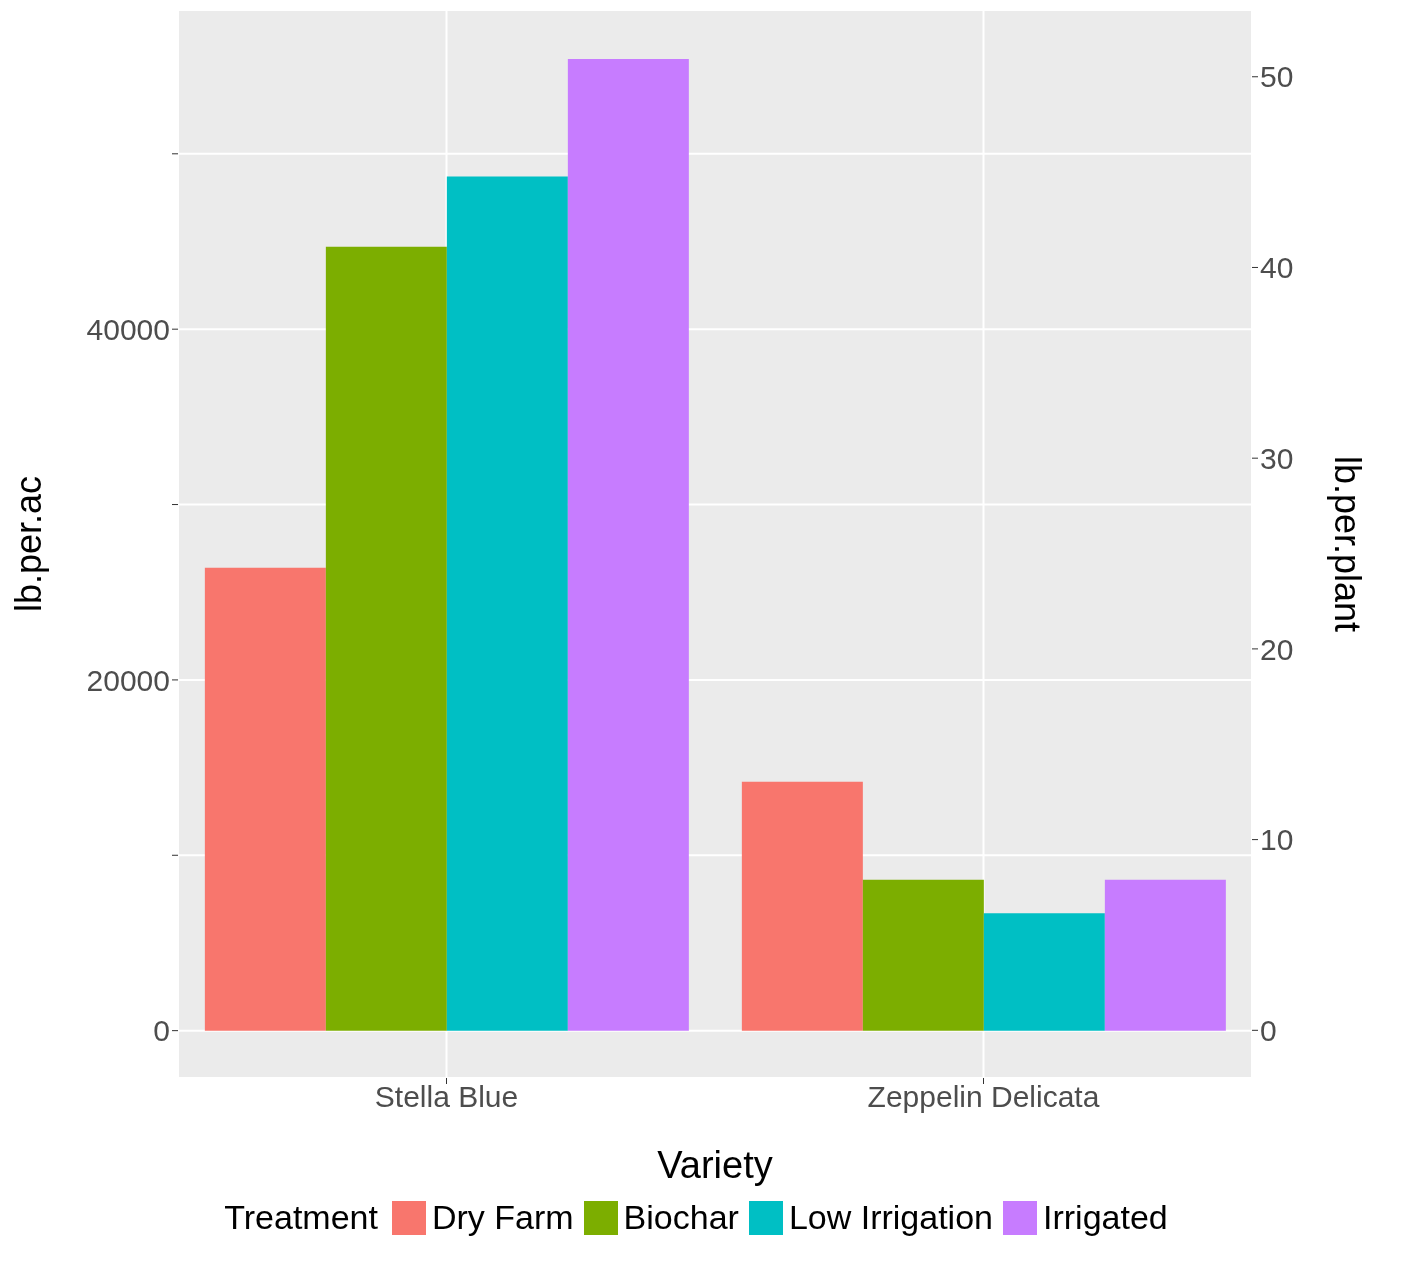  I want to click on y2-tick-label: 40, so click(1277, 268).